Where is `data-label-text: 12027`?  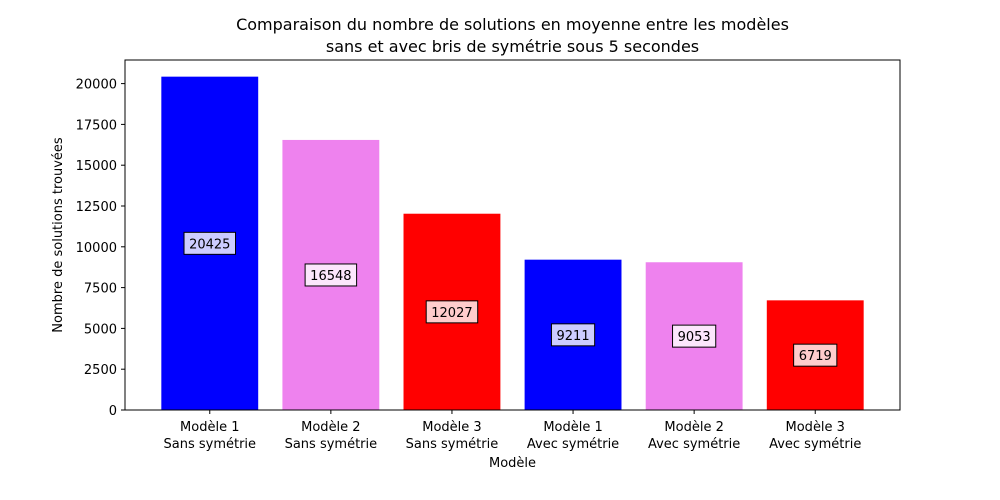 data-label-text: 12027 is located at coordinates (451, 313).